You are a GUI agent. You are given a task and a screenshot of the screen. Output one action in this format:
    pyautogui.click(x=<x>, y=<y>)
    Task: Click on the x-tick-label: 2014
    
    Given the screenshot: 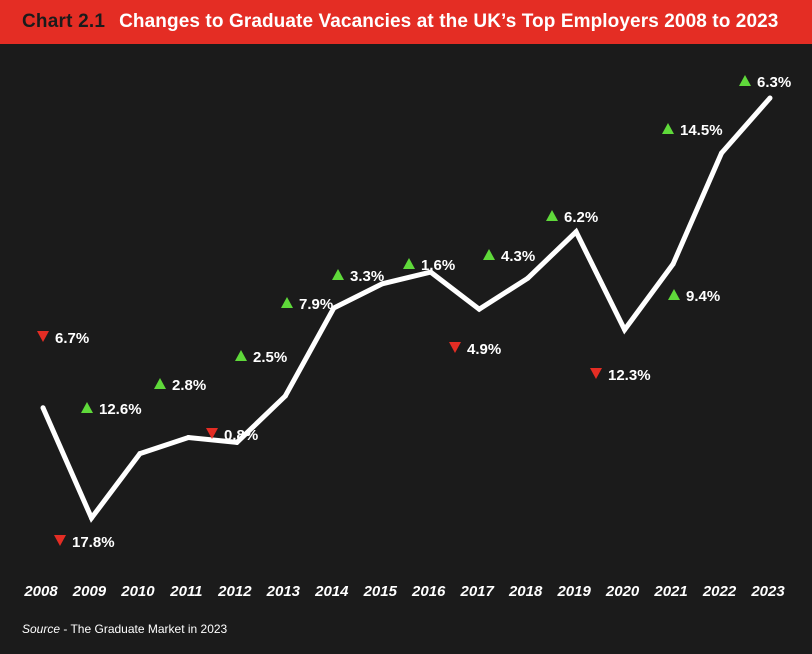 What is the action you would take?
    pyautogui.click(x=331, y=591)
    